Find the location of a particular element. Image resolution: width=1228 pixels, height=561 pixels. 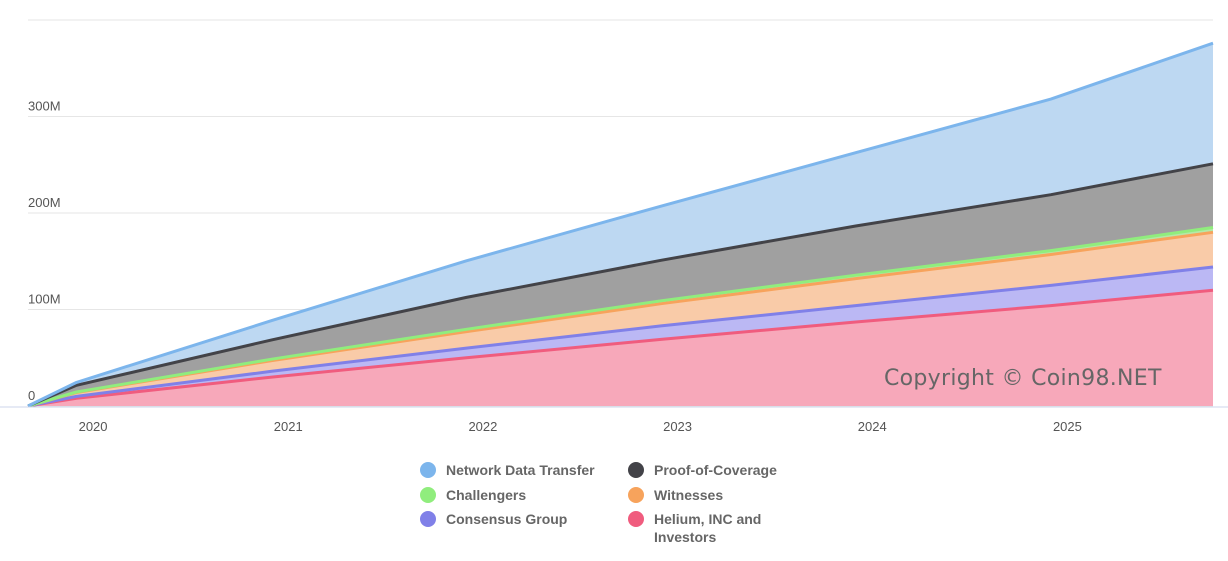

y-tick-label: 100M is located at coordinates (44, 299).